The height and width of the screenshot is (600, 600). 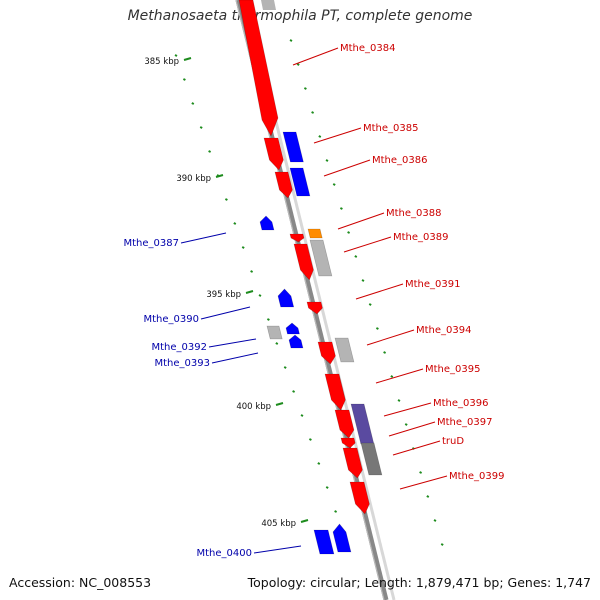 What do you see at coordinates (444, 330) in the screenshot?
I see `gene-label: Mthe_0394` at bounding box center [444, 330].